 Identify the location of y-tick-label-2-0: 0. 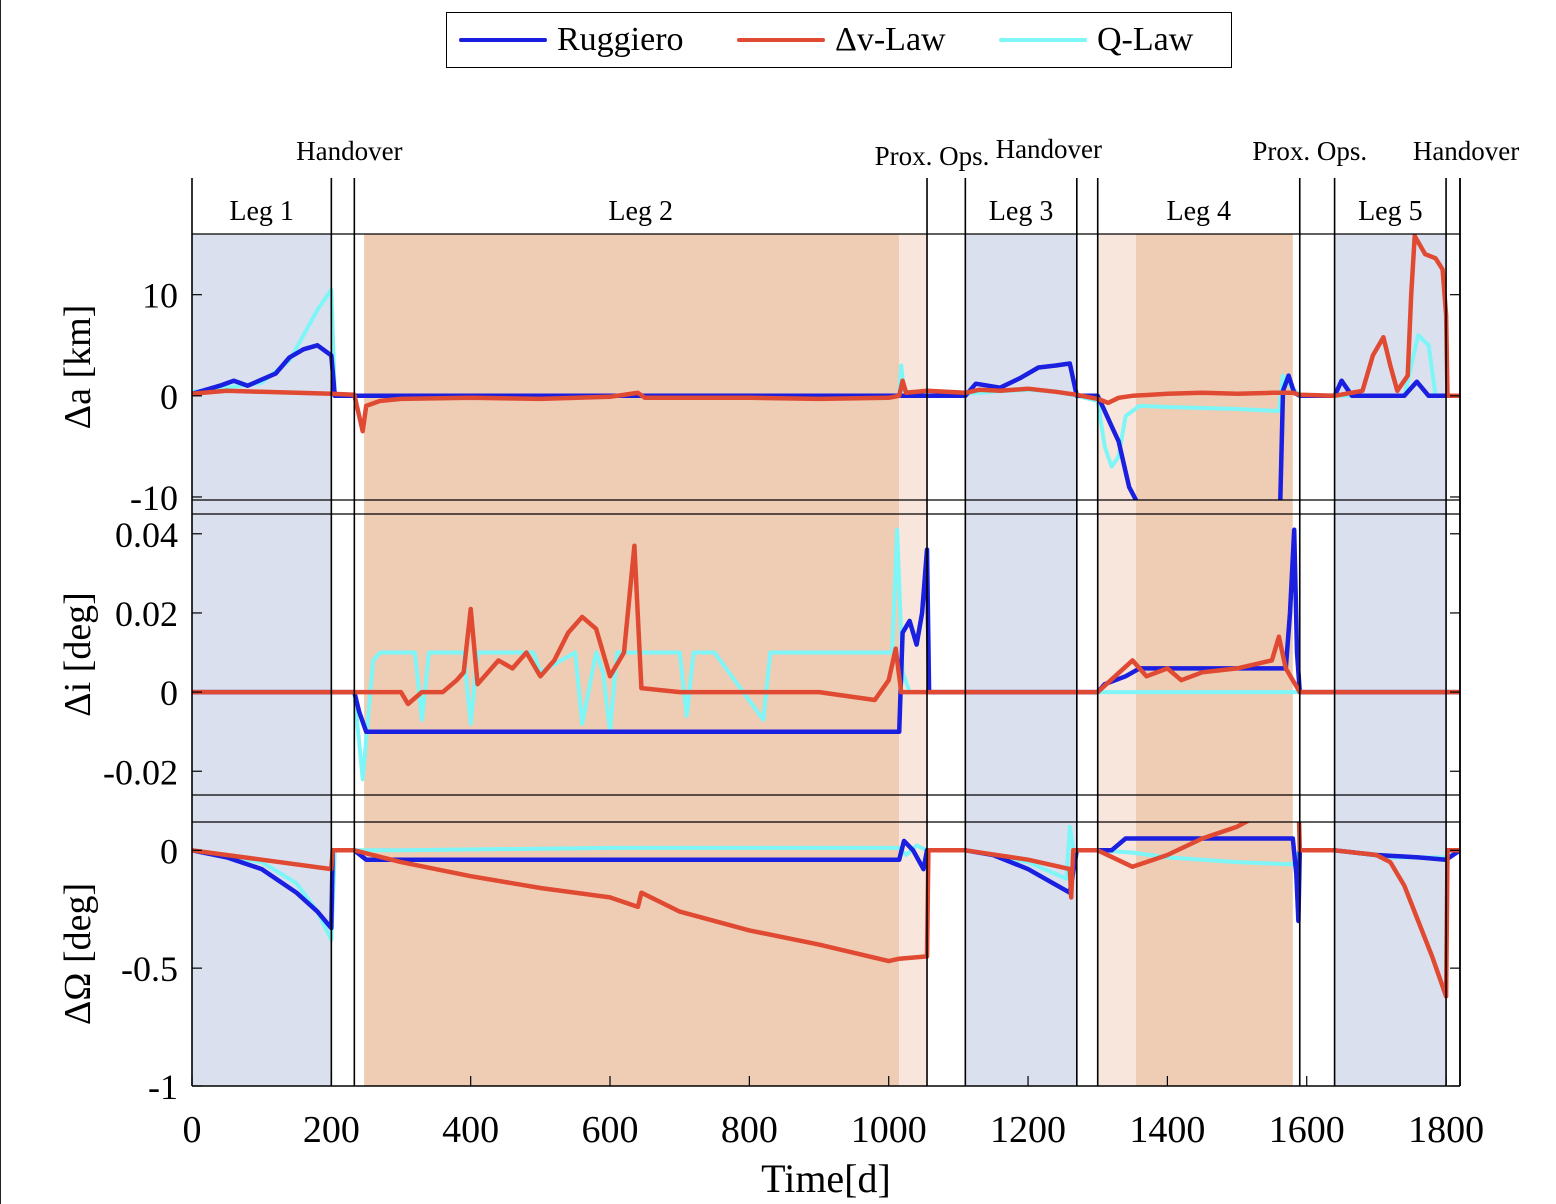
(169, 851).